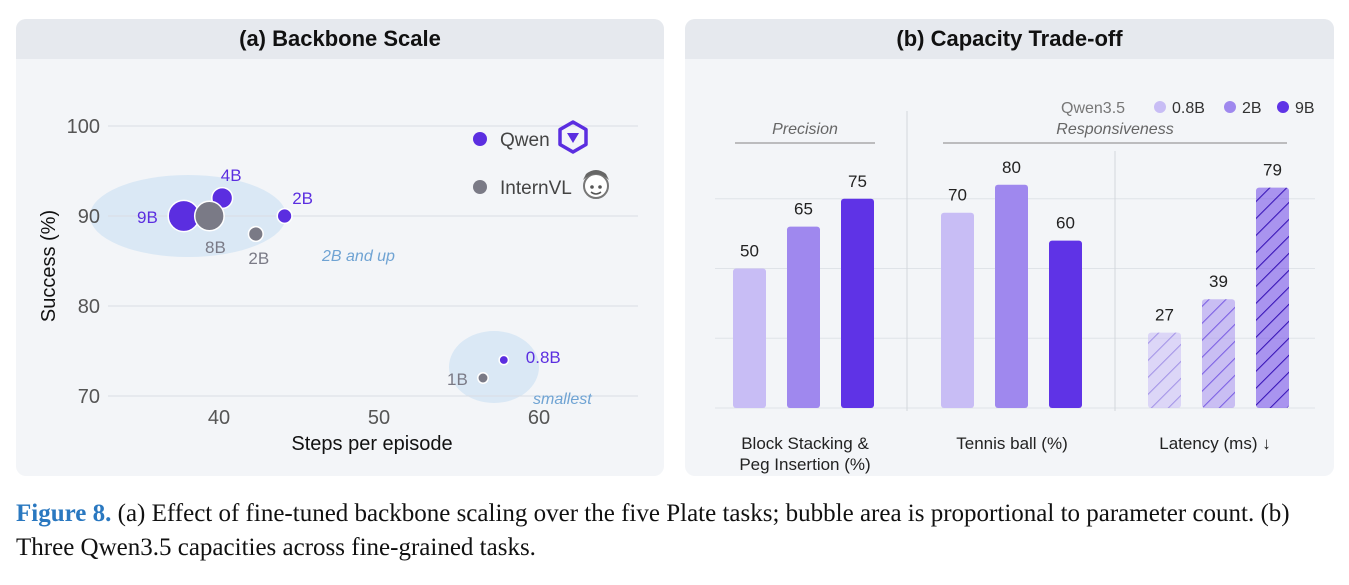 The image size is (1349, 585). I want to click on category-label-line: Tennis ball (%), so click(1012, 443).